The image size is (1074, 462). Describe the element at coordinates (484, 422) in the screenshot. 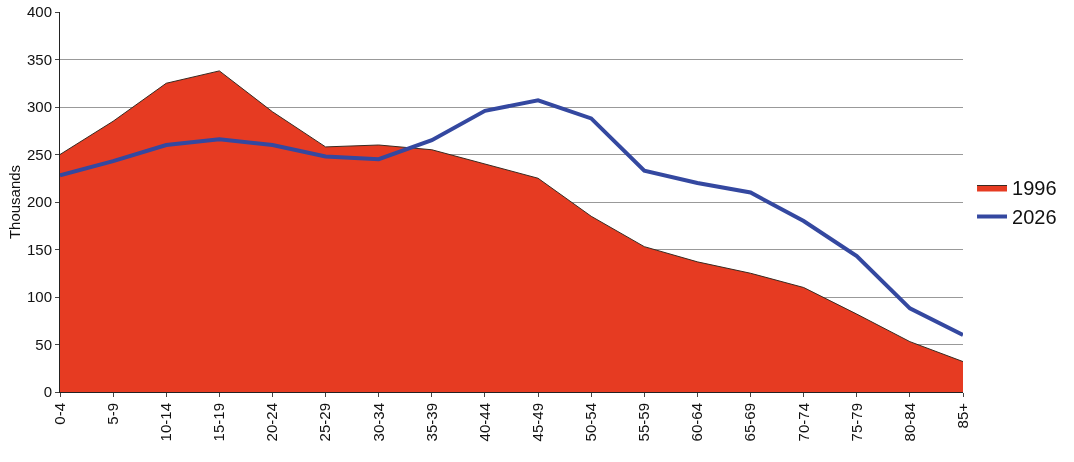

I see `x-tick-label: 40-44` at that location.